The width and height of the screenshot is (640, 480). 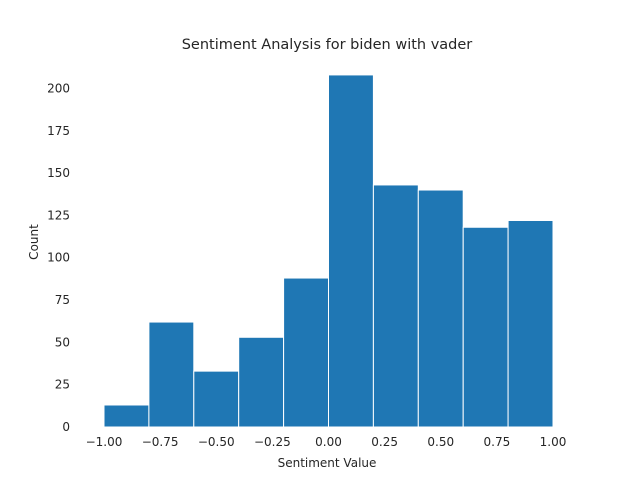 What do you see at coordinates (327, 463) in the screenshot?
I see `x-axis-label: Sentiment Value` at bounding box center [327, 463].